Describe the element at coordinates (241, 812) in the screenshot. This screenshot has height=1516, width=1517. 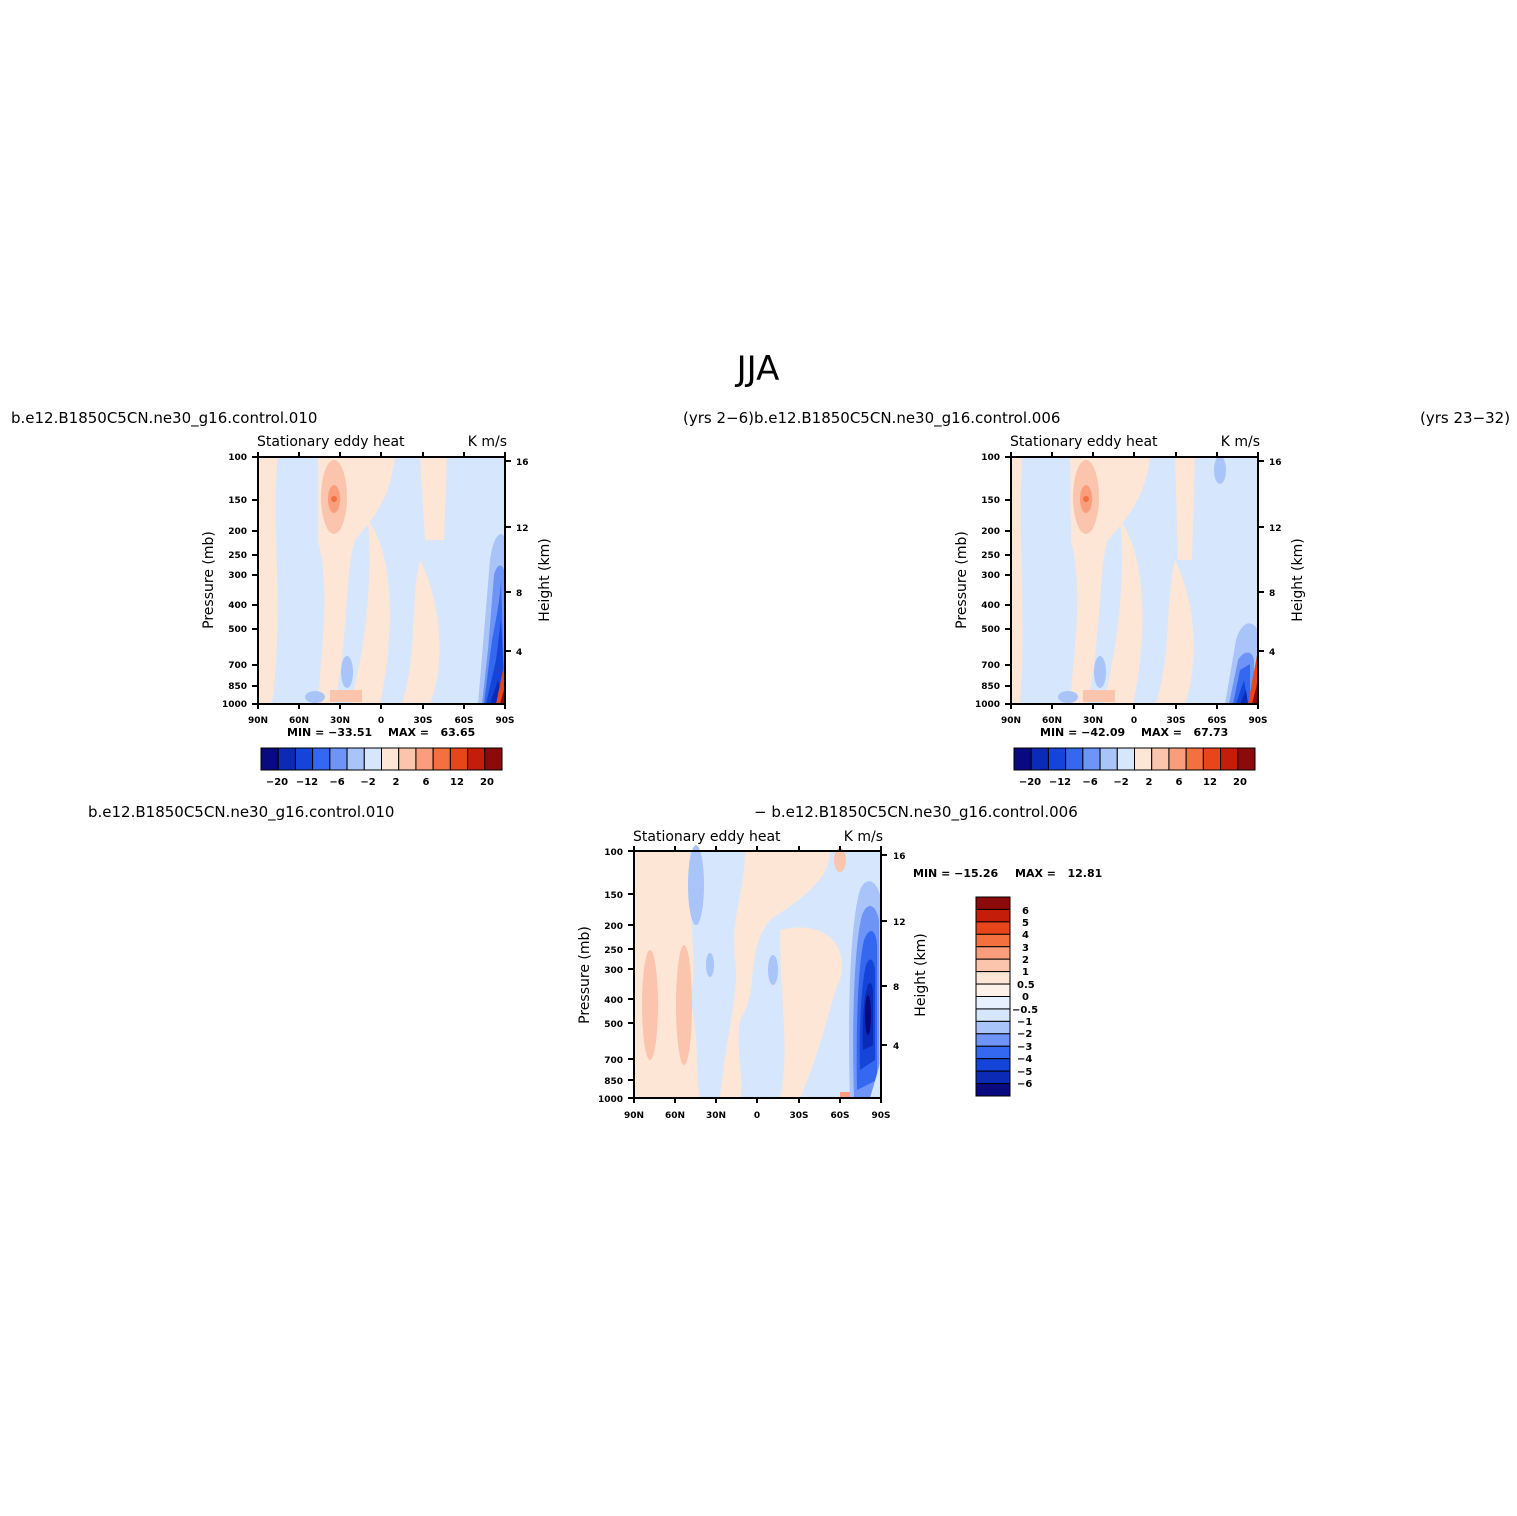
I see `case-label-diff-left: b.e12.B1850C5CN.ne30_g16.control.010` at that location.